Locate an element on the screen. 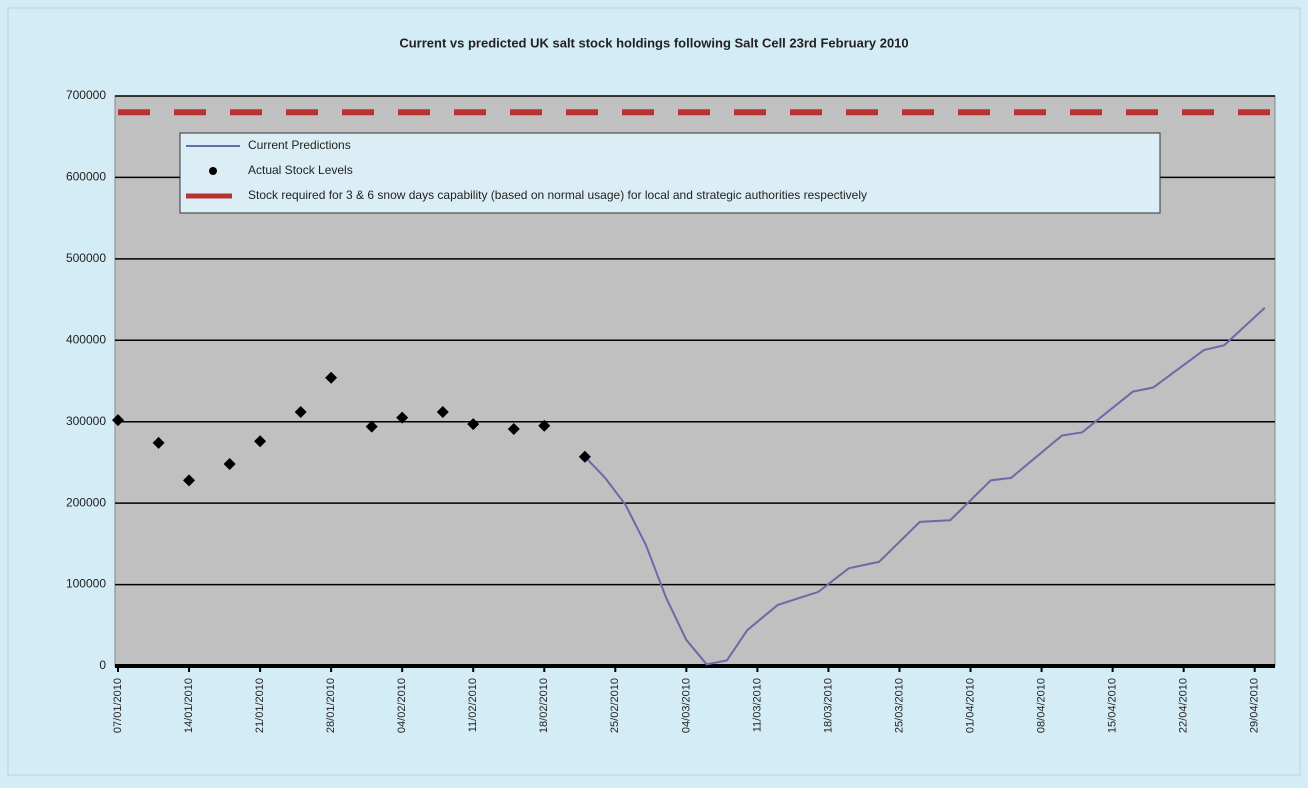 This screenshot has height=788, width=1308. y-tick-label: 600000 is located at coordinates (86, 177).